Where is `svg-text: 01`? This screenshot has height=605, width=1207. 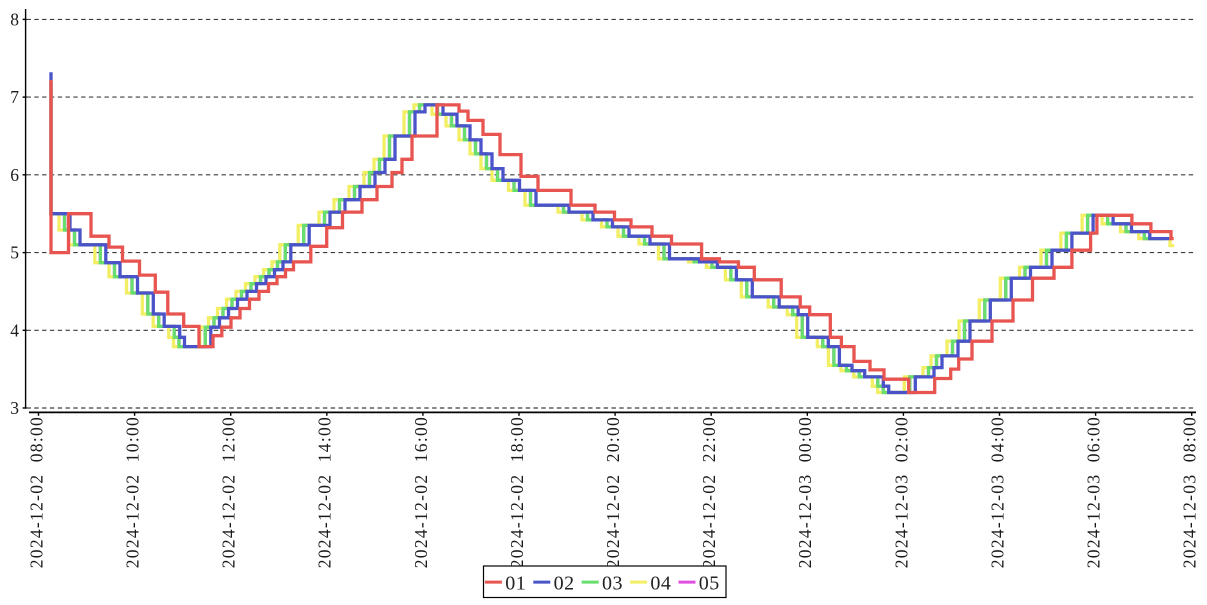
svg-text: 01 is located at coordinates (515, 583).